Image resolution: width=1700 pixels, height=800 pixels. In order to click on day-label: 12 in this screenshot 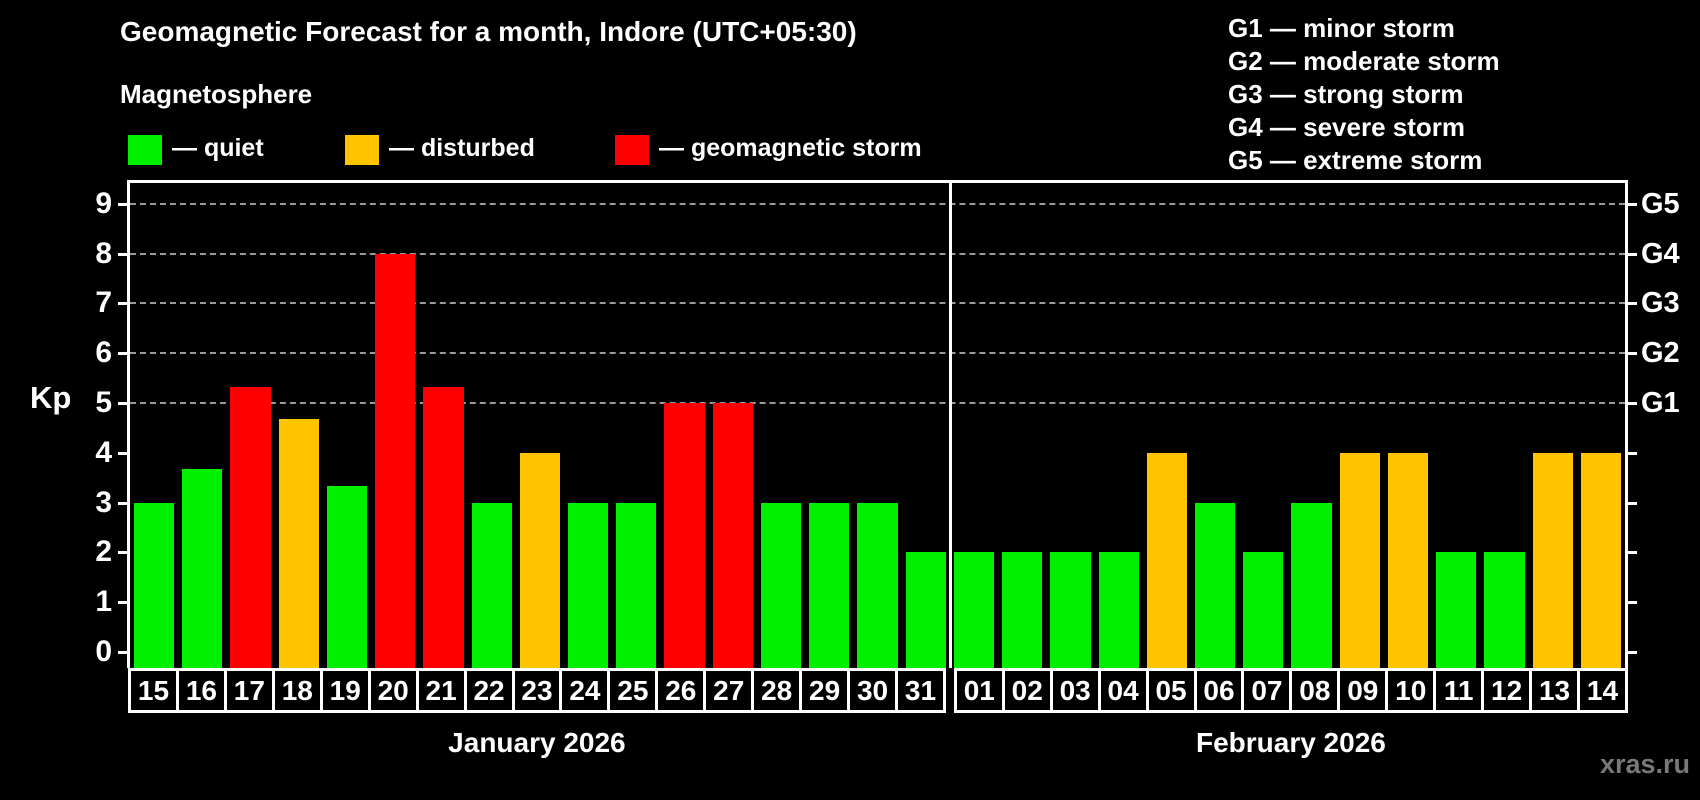, I will do `click(1507, 690)`.